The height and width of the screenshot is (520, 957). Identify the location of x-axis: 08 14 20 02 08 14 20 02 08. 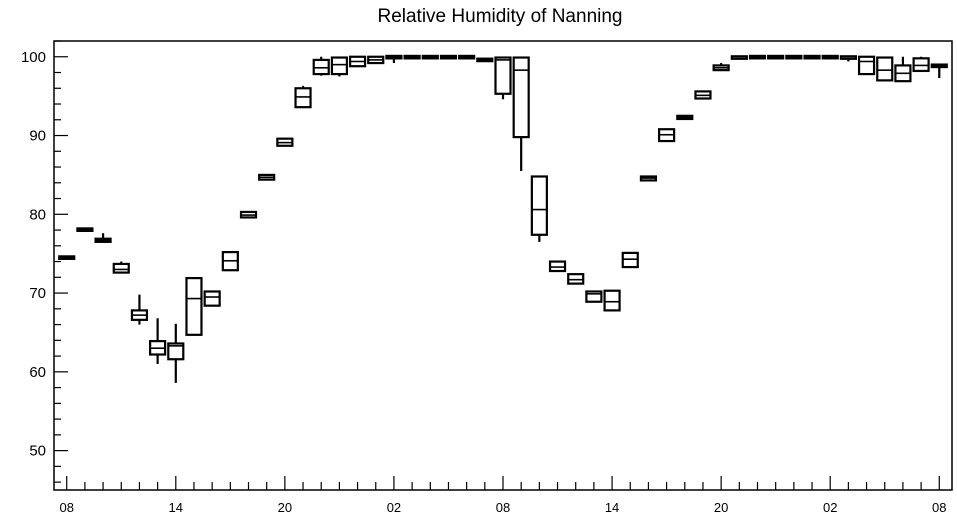
(503, 495).